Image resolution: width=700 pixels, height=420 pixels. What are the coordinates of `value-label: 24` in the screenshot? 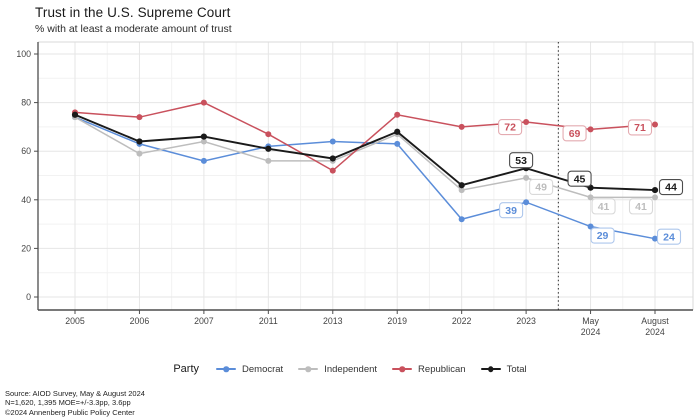 It's located at (669, 237).